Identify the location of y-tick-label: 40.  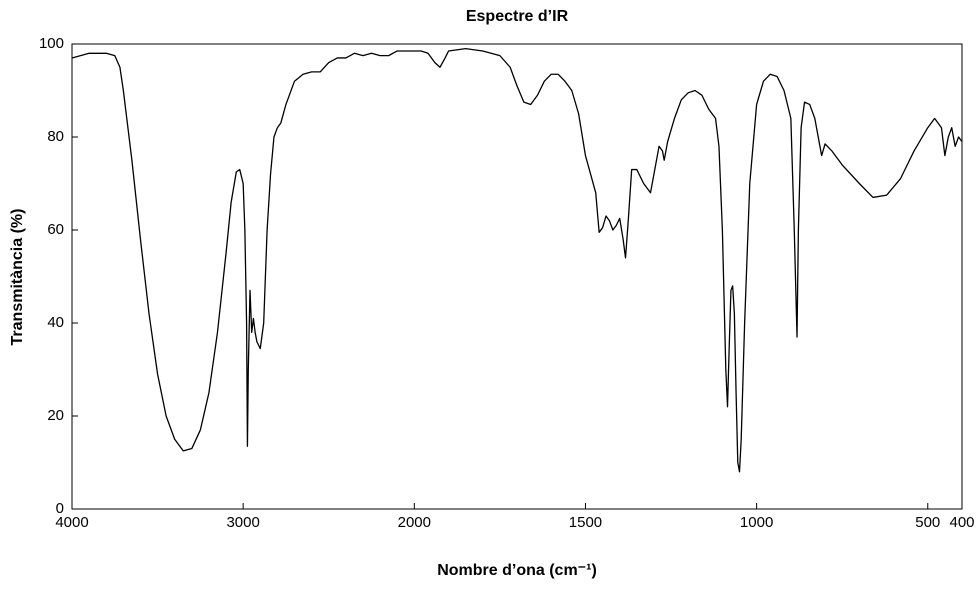
(55, 322).